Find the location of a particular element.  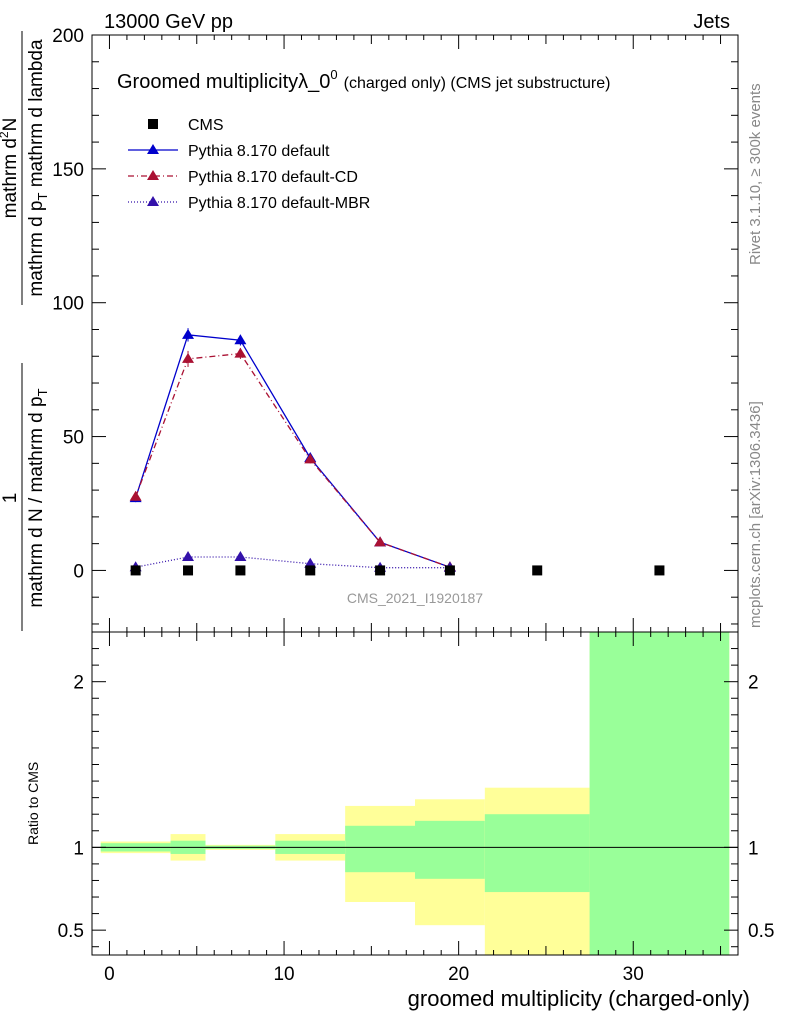

ylabel-prefix-den: mathrm d N / mathrm d pT is located at coordinates (38, 497).